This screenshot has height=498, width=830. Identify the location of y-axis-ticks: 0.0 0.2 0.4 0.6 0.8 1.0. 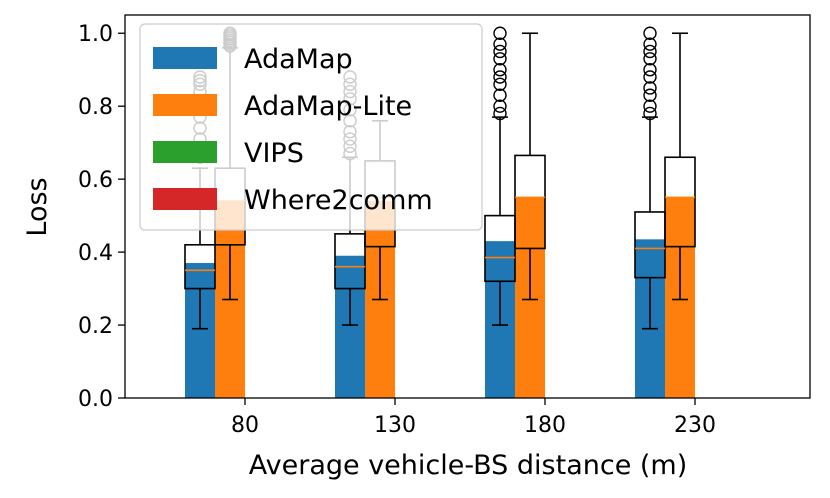
(101, 217).